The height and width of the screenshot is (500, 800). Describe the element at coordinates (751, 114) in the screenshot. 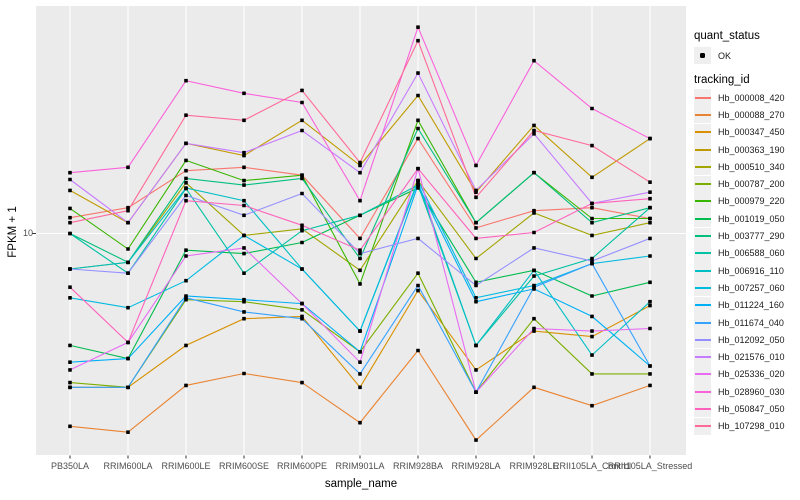

I see `legend-item-label: Hb_000088_270` at that location.